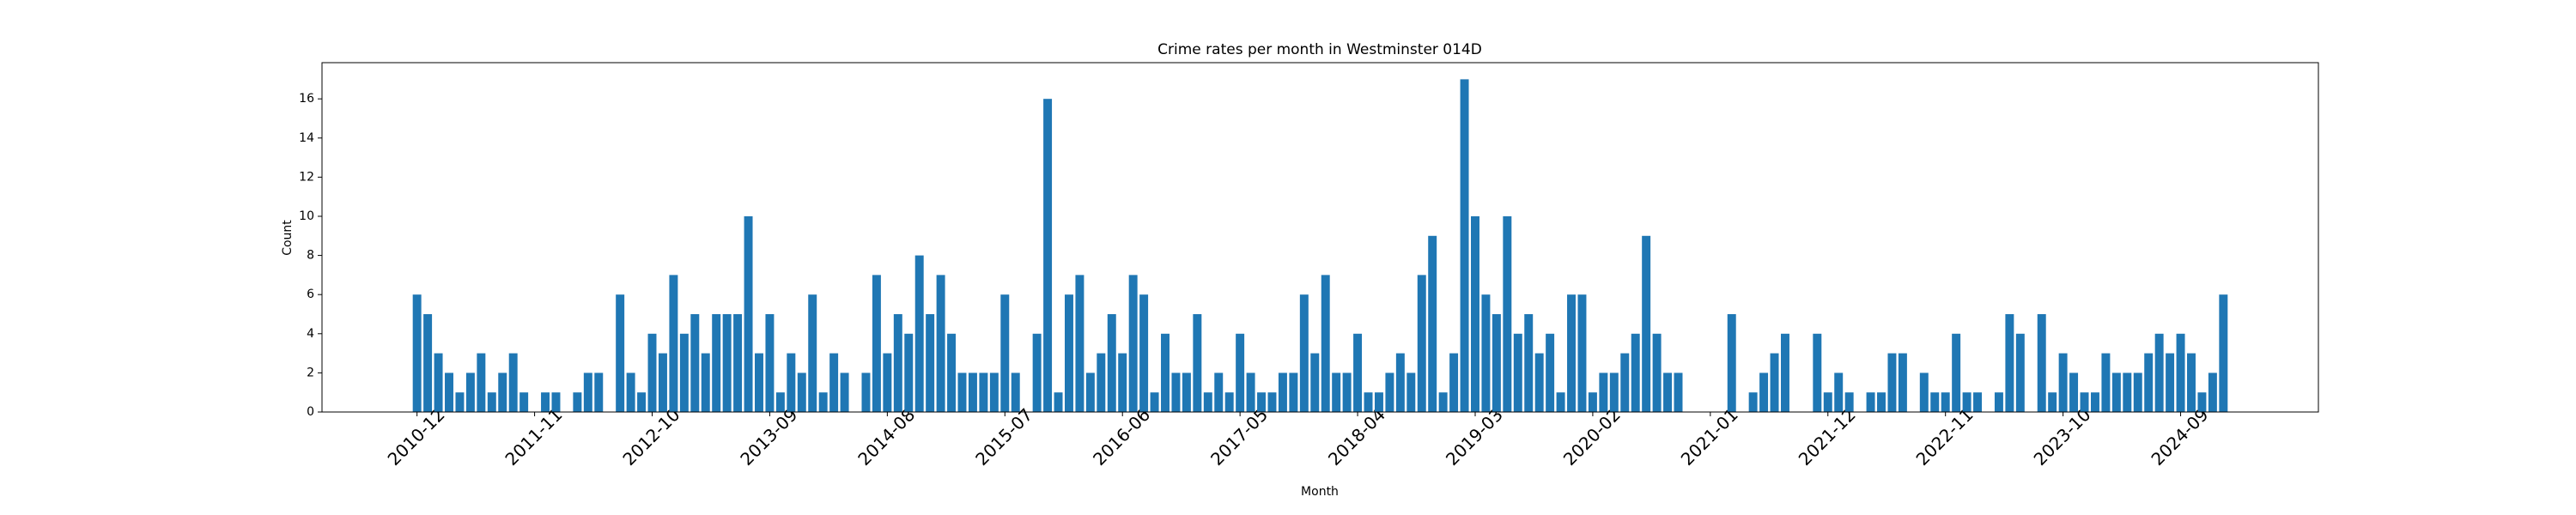 Image resolution: width=2576 pixels, height=515 pixels. Describe the element at coordinates (311, 294) in the screenshot. I see `y-tick-label: 6` at that location.